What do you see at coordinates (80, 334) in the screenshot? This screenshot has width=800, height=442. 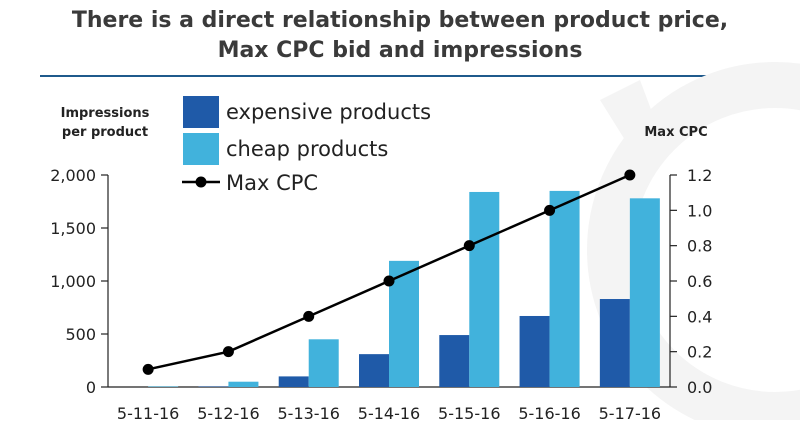 I see `left-tick-label: 500` at bounding box center [80, 334].